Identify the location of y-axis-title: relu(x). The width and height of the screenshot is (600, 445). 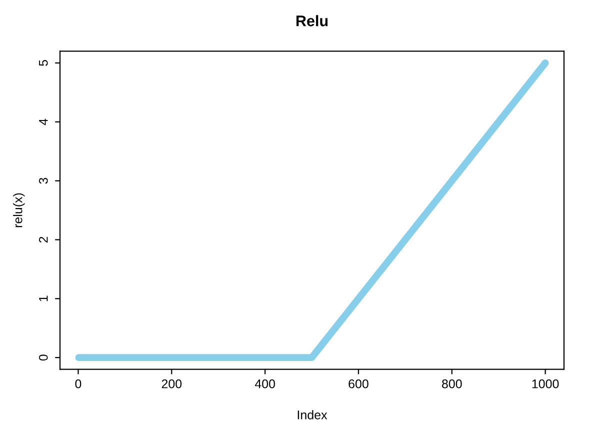
(19, 210).